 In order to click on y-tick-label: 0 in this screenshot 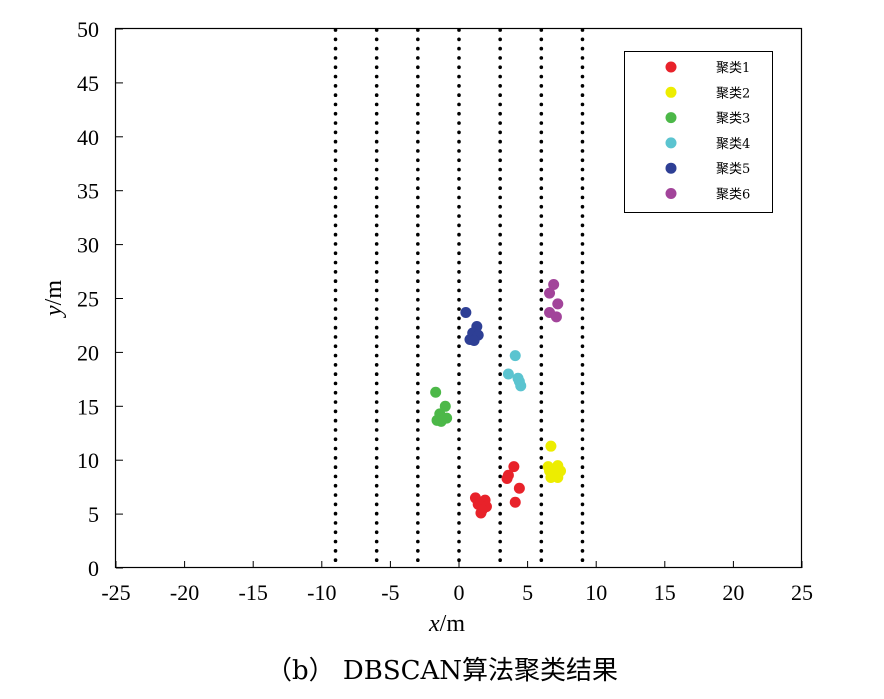, I will do `click(93, 568)`.